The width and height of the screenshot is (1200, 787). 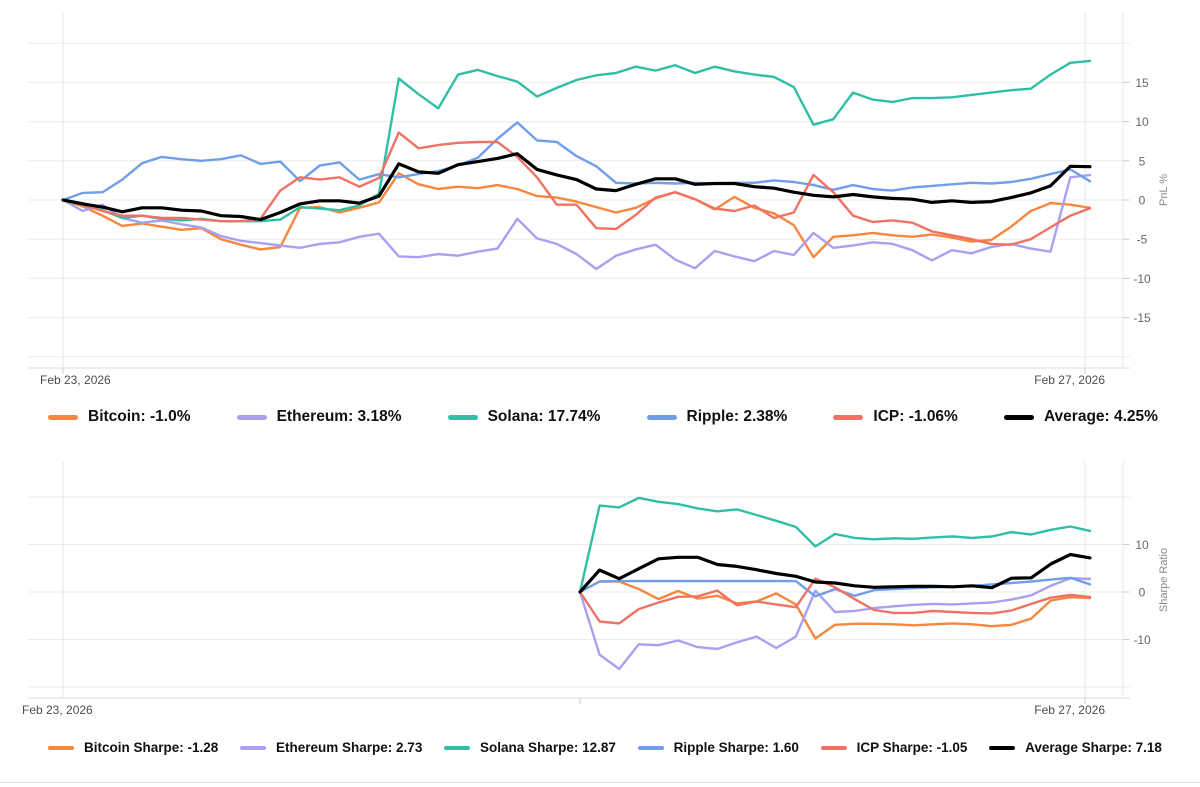 What do you see at coordinates (650, 747) in the screenshot?
I see `ripple-sharpe-swatch-icon` at bounding box center [650, 747].